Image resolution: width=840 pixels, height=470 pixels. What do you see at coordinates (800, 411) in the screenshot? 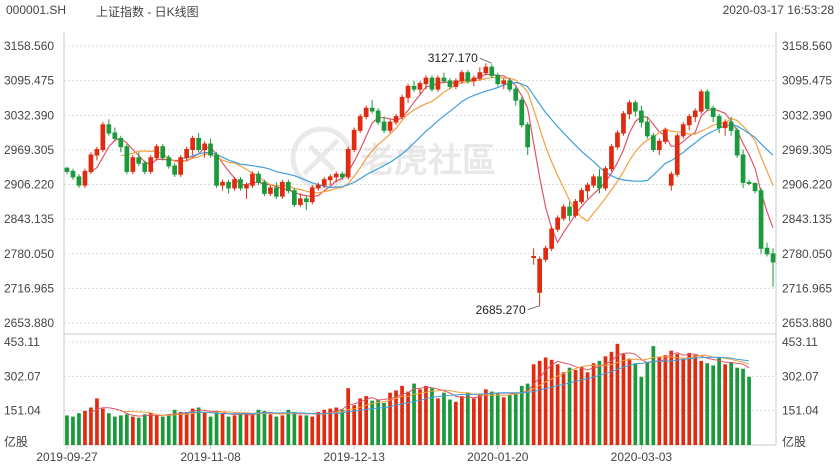
I see `volume-tick-right-2: 151.04` at bounding box center [800, 411].